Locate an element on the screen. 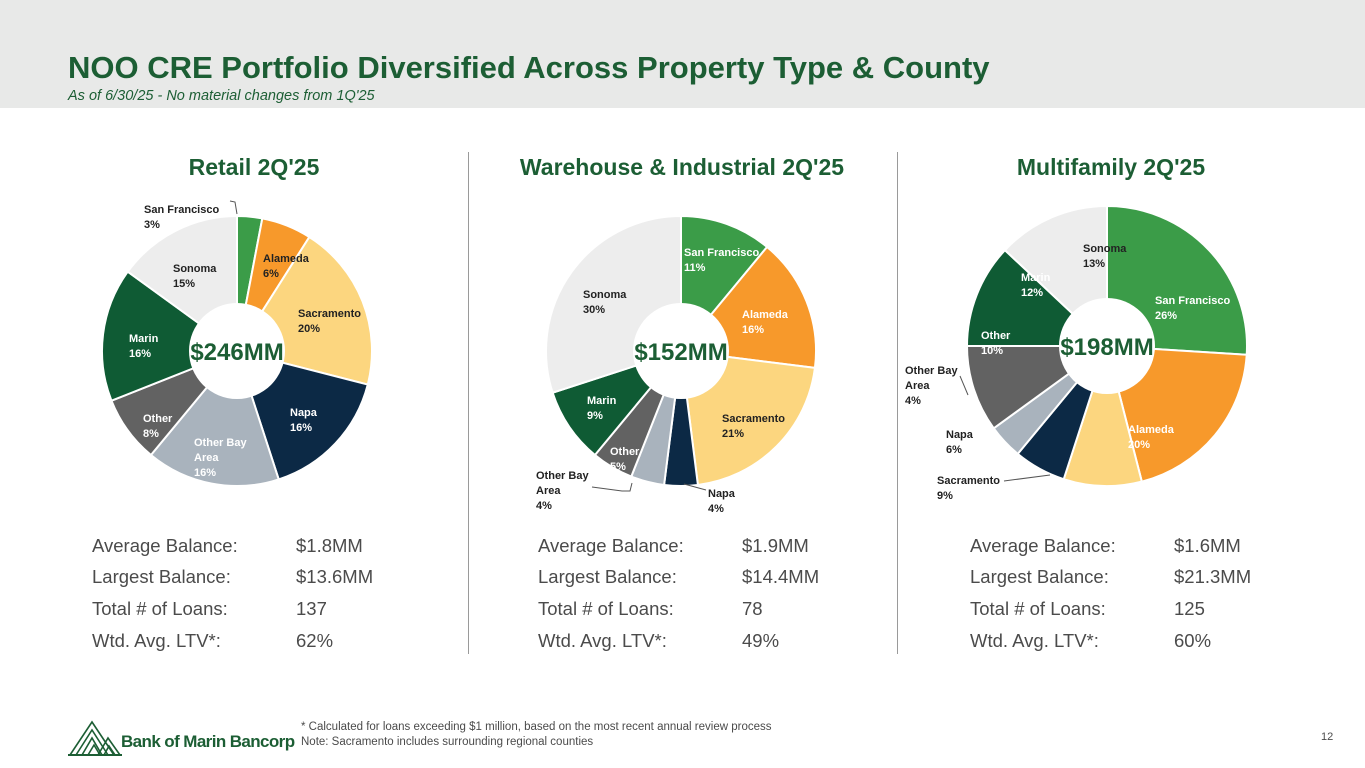  pie-label-marin: Marin 16% is located at coordinates (144, 346).